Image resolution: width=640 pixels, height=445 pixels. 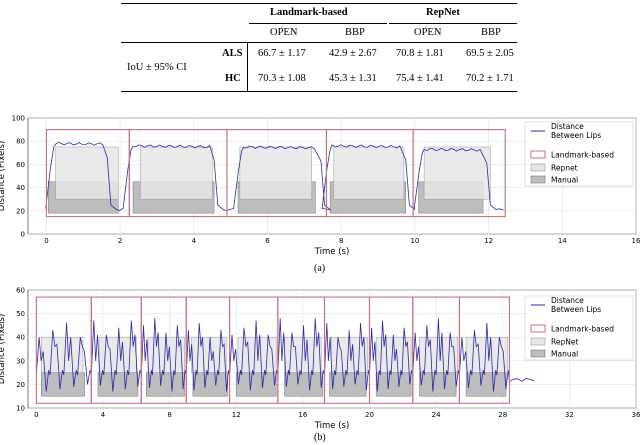 What do you see at coordinates (569, 415) in the screenshot?
I see `x-tick-label: 32` at bounding box center [569, 415].